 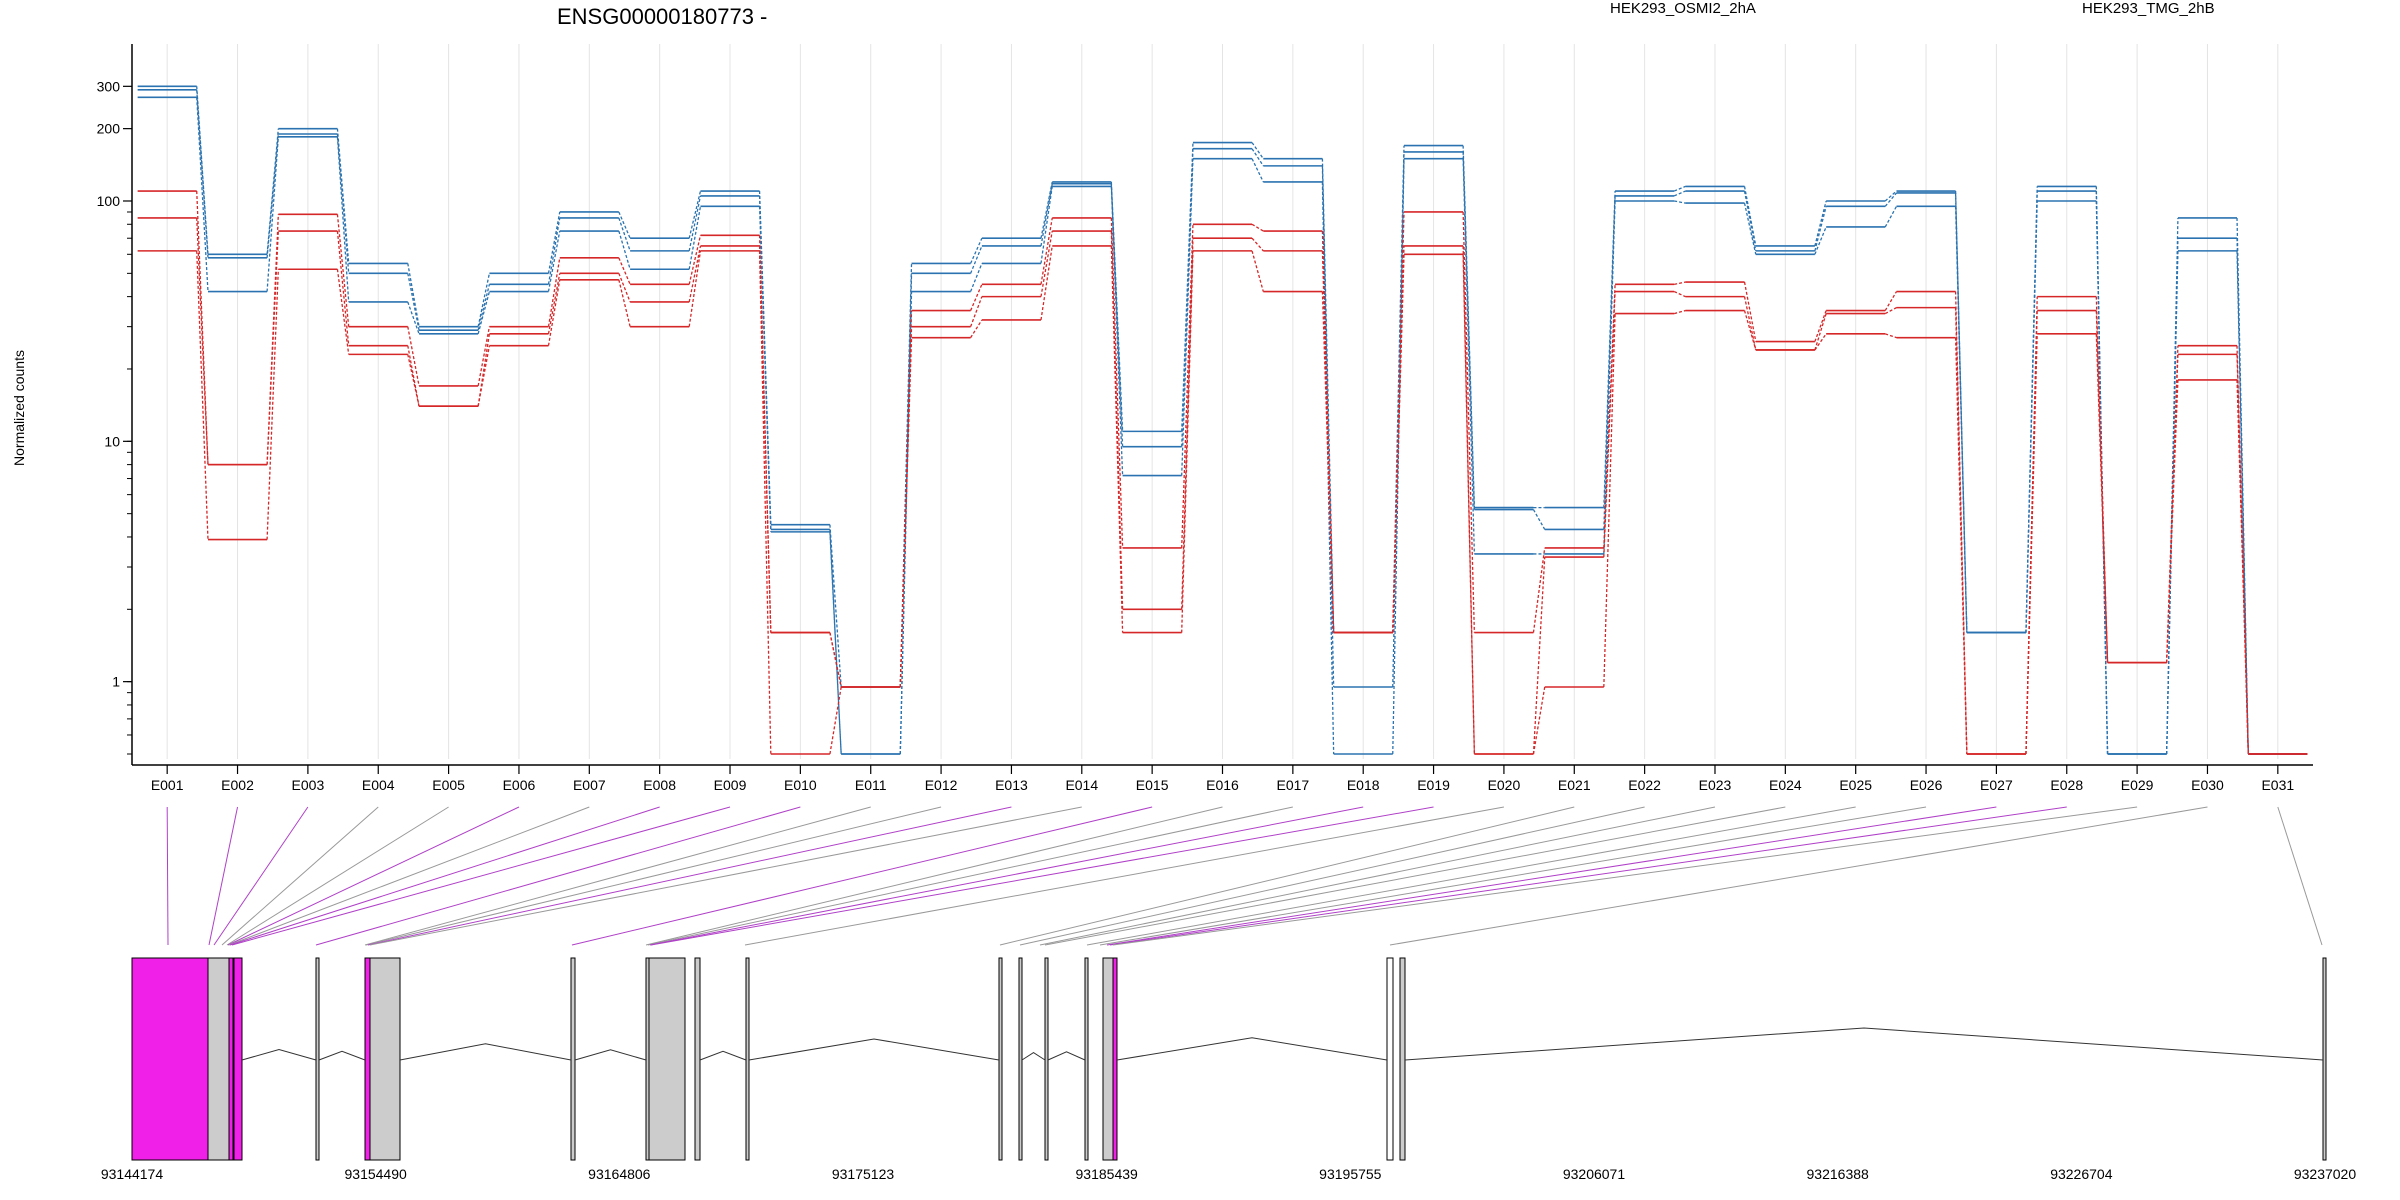 What do you see at coordinates (1107, 1174) in the screenshot?
I see `coordinate-label: 93185439` at bounding box center [1107, 1174].